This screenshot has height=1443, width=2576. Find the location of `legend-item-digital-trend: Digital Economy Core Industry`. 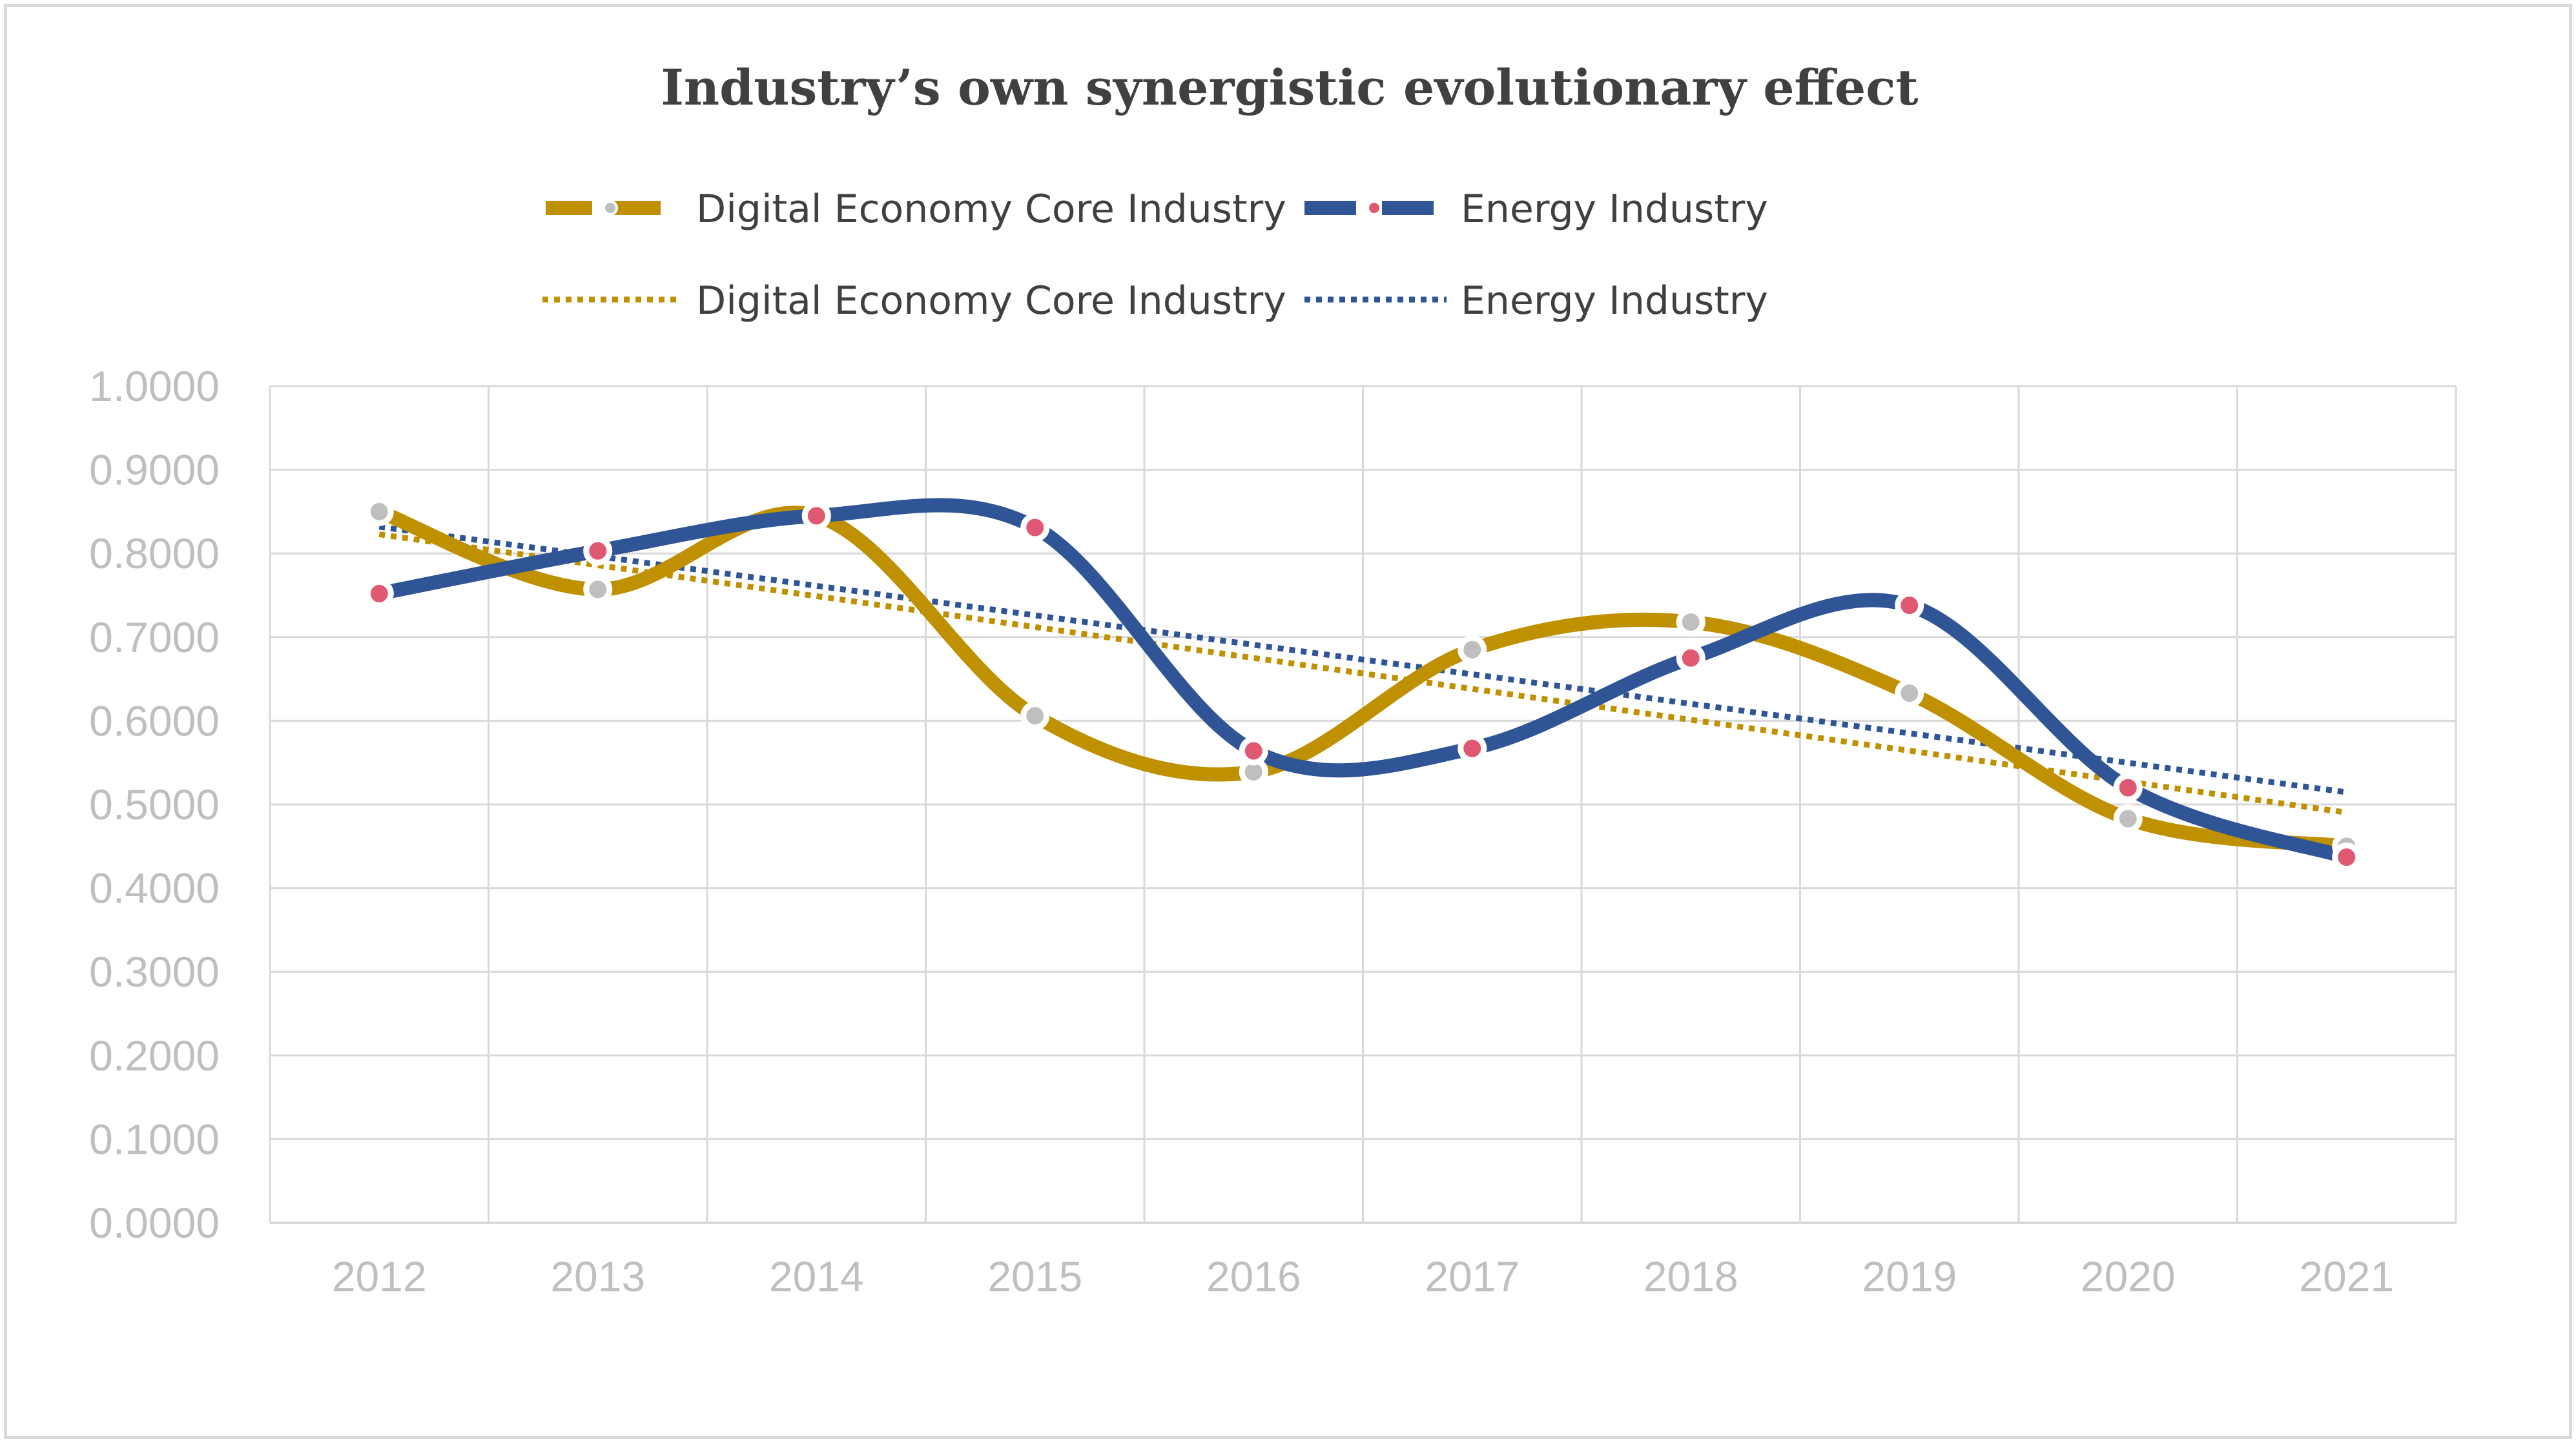

legend-item-digital-trend: Digital Economy Core Industry is located at coordinates (914, 301).